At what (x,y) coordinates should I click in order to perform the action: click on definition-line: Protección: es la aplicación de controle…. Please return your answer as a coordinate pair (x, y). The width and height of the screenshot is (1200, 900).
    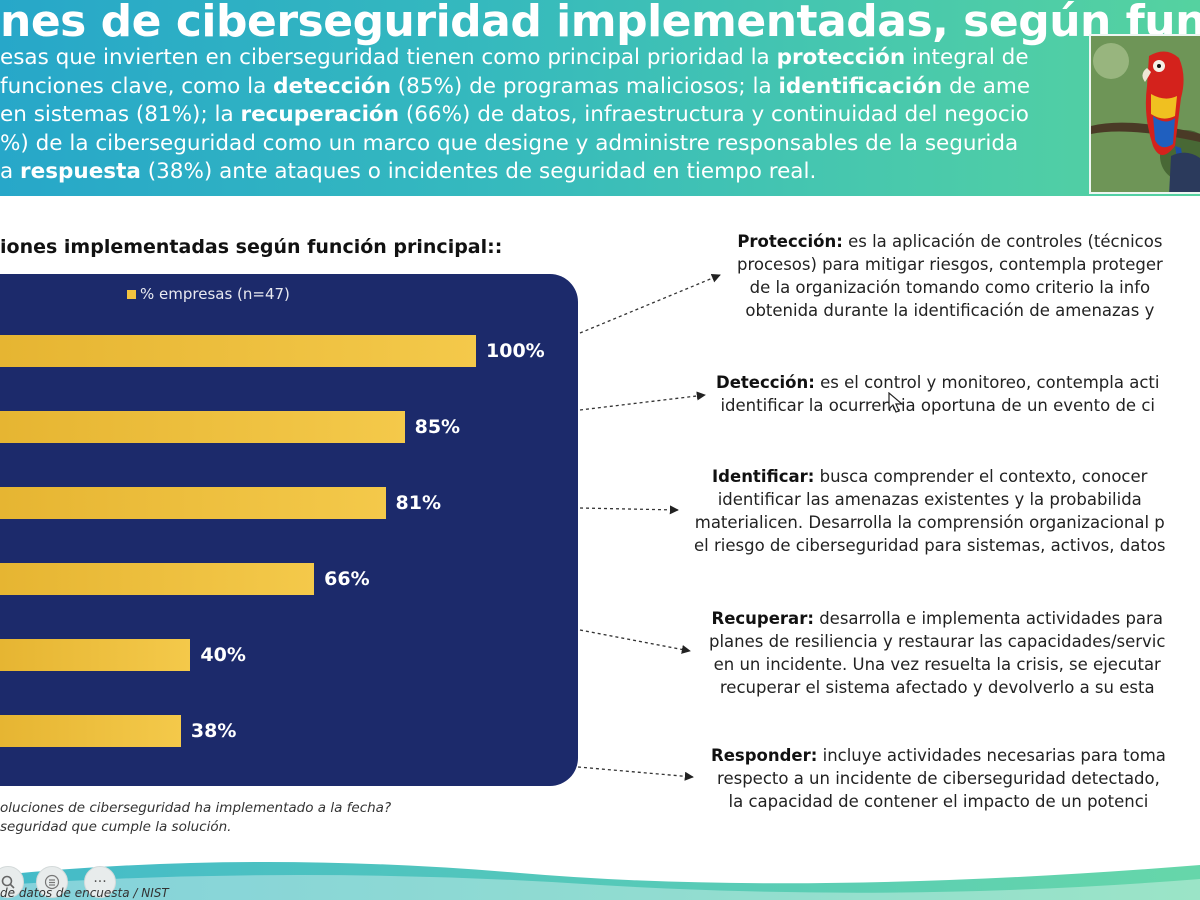
    Looking at the image, I should click on (950, 241).